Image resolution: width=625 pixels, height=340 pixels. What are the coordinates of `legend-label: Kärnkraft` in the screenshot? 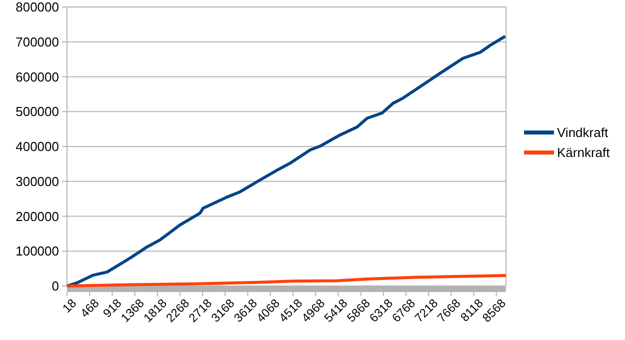 It's located at (583, 152).